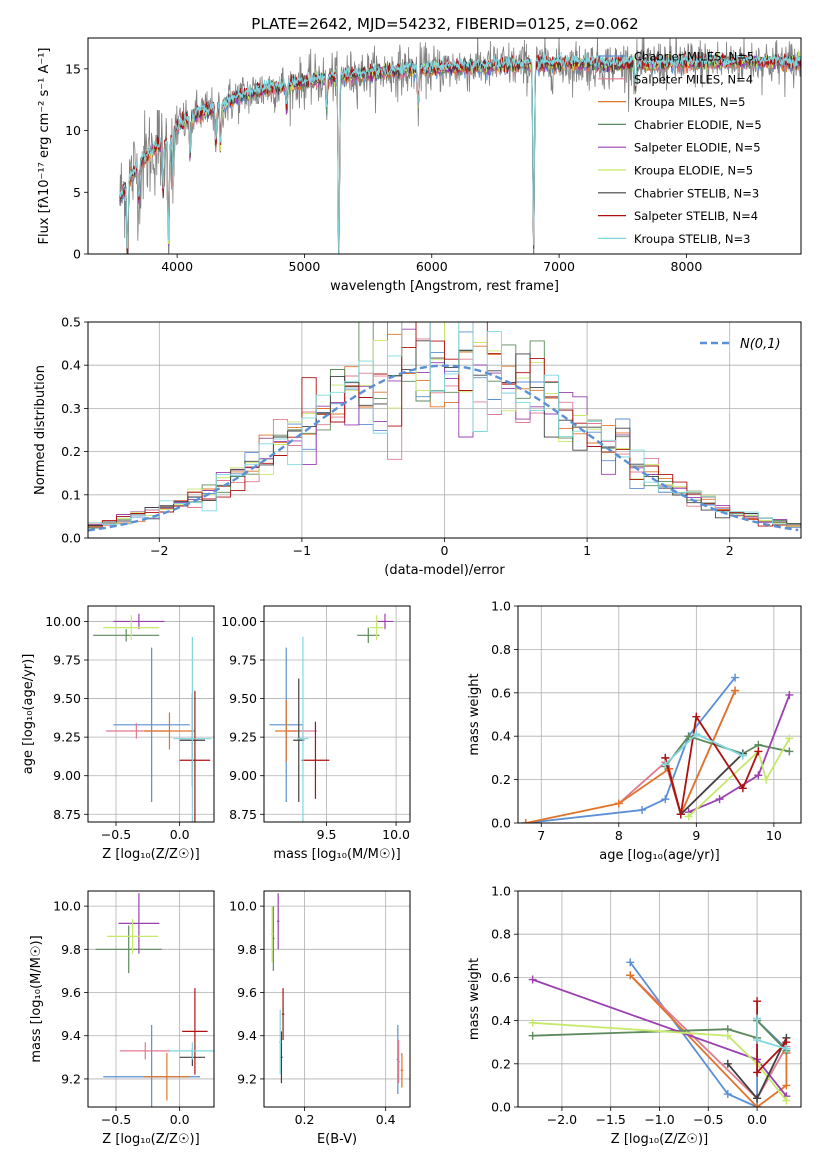  What do you see at coordinates (180, 834) in the screenshot?
I see `x-tick-label: 0.0` at bounding box center [180, 834].